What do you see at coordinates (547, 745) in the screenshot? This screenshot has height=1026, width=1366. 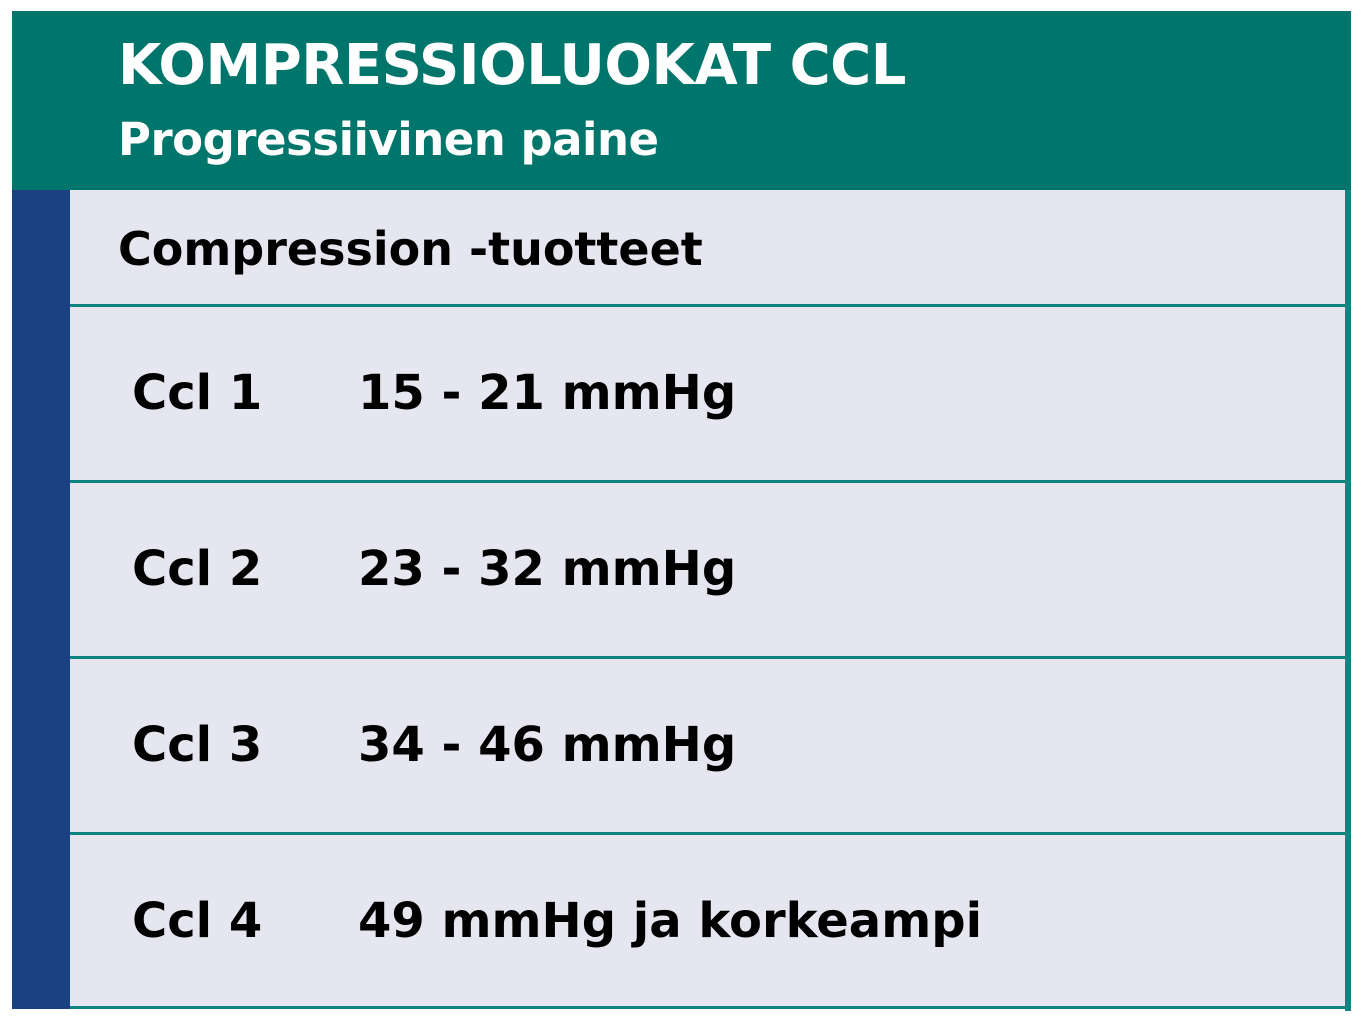 I see `pressure-value: 34 - 46 mmHg` at bounding box center [547, 745].